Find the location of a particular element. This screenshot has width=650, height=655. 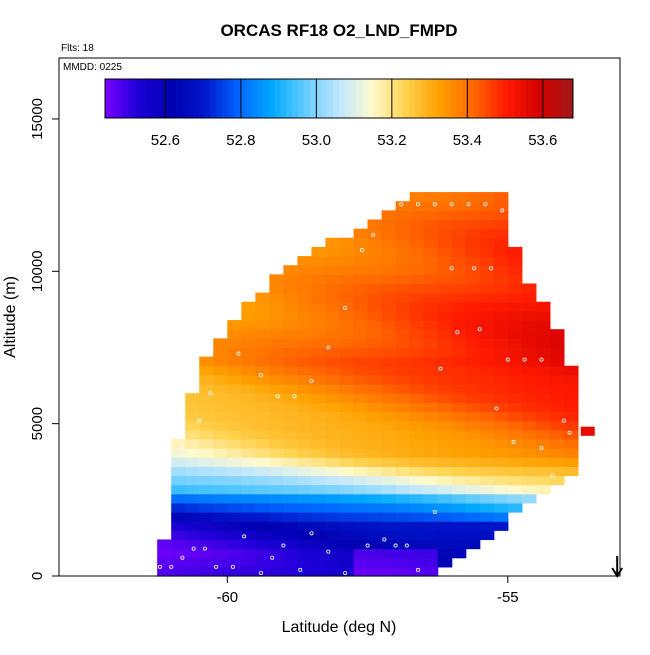

x-tick-label: -55 is located at coordinates (508, 597).